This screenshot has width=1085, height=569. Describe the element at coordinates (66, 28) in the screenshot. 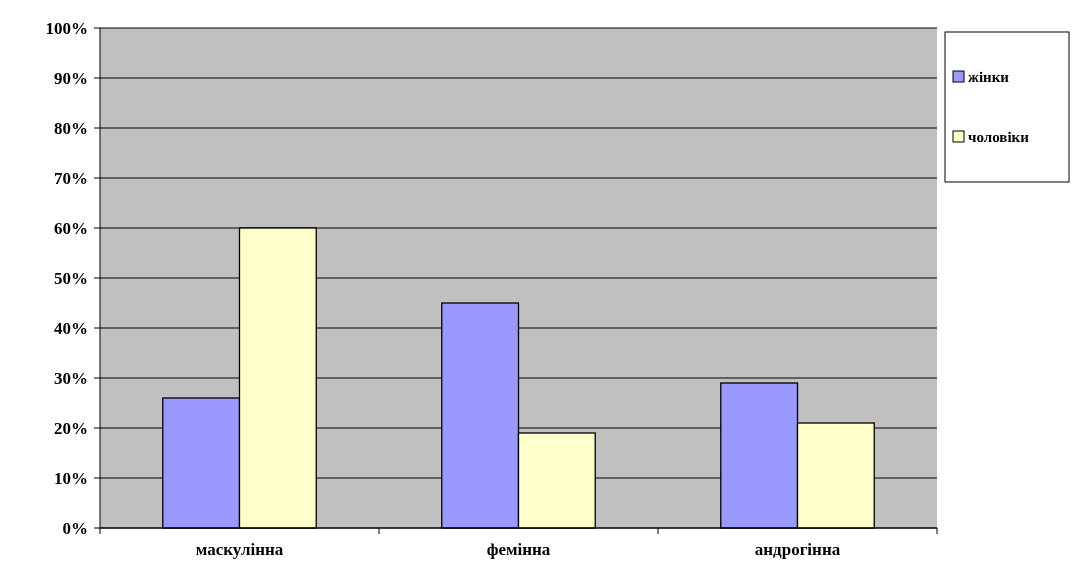

I see `y-tick-label: 100%` at that location.